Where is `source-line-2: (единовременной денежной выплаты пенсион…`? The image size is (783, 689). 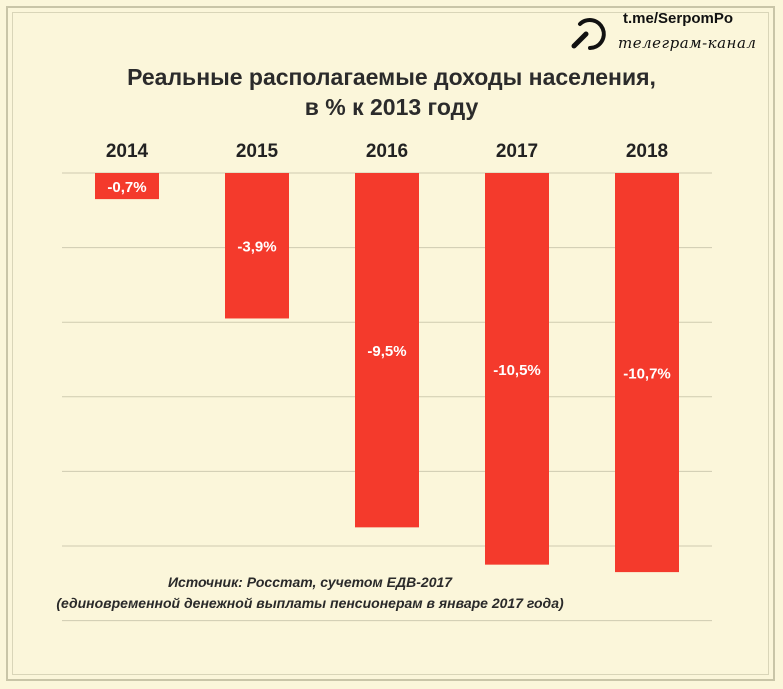
source-line-2: (единовременной денежной выплаты пенсион… is located at coordinates (310, 603).